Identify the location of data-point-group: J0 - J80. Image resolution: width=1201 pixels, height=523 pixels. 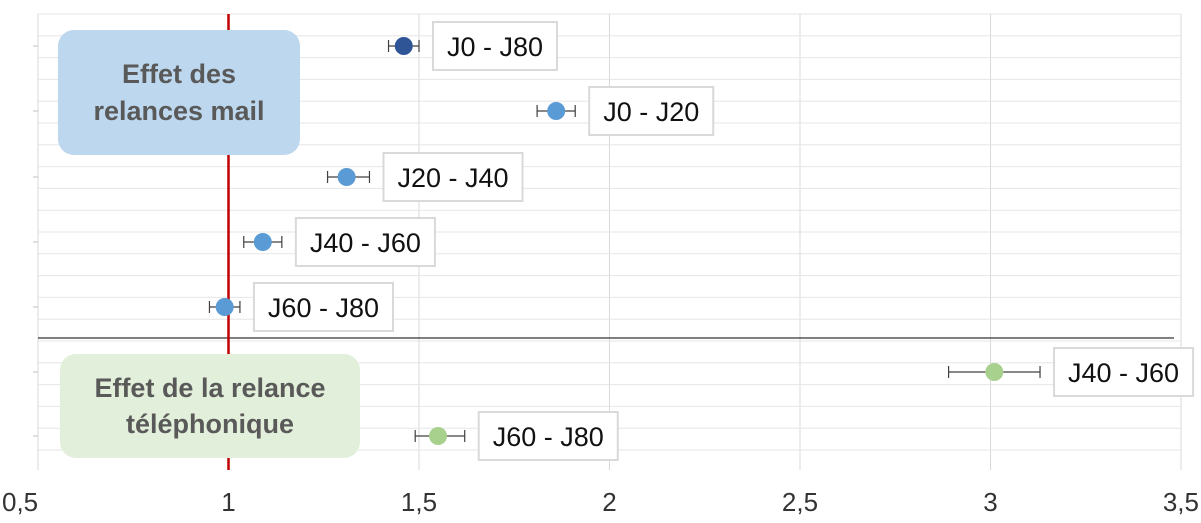
(473, 46).